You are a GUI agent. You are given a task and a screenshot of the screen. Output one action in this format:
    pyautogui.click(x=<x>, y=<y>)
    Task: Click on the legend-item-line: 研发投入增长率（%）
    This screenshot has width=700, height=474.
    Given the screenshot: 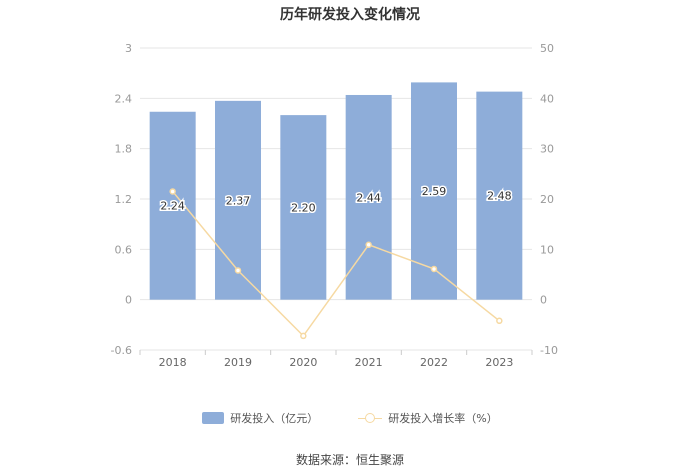 What is the action you would take?
    pyautogui.click(x=428, y=418)
    